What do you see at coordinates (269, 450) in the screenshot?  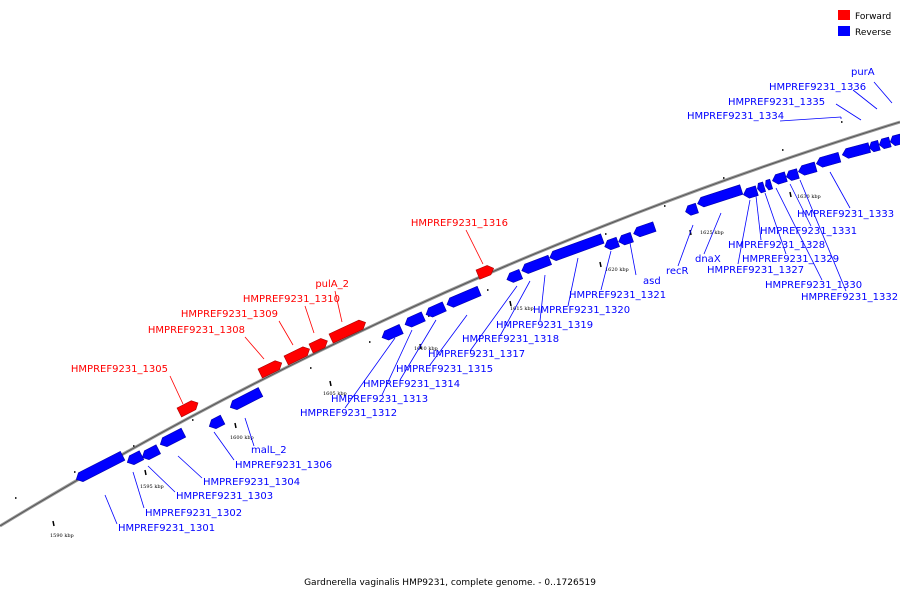 I see `label-malL_2: malL_2` at bounding box center [269, 450].